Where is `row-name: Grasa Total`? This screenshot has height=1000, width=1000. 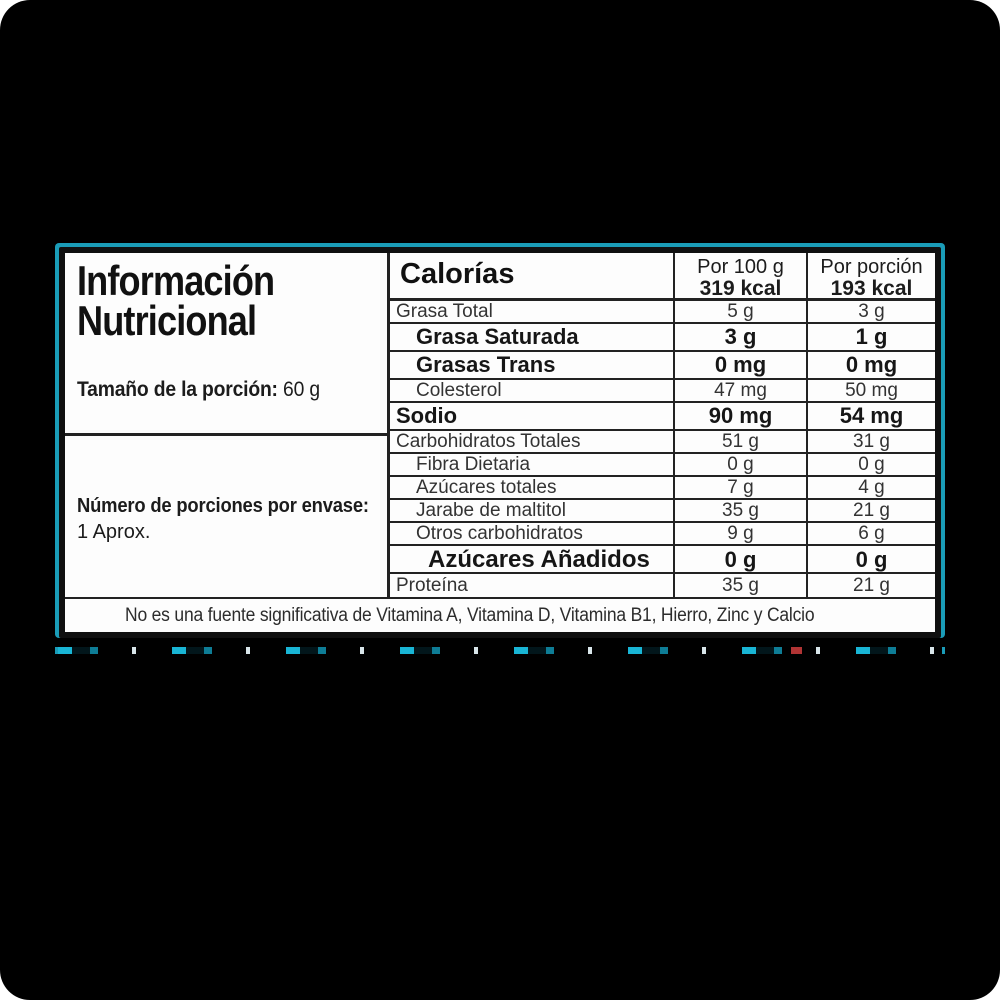 row-name: Grasa Total is located at coordinates (444, 311).